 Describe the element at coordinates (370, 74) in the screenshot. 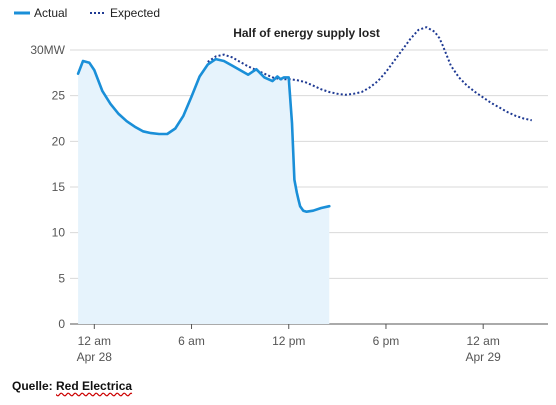

I see `expected-series-line` at that location.